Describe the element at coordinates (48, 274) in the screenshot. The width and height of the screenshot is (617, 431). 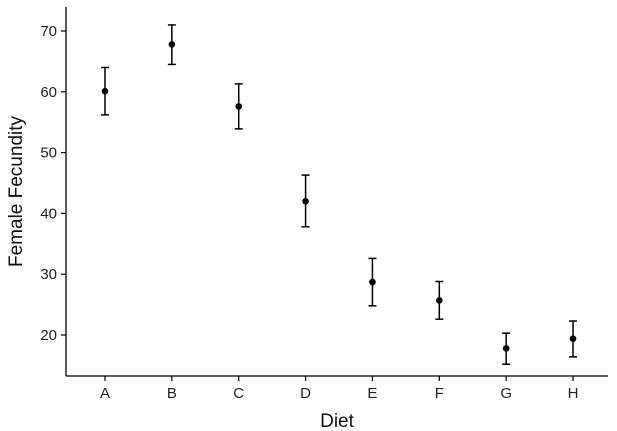
I see `y-tick-label: 30` at that location.